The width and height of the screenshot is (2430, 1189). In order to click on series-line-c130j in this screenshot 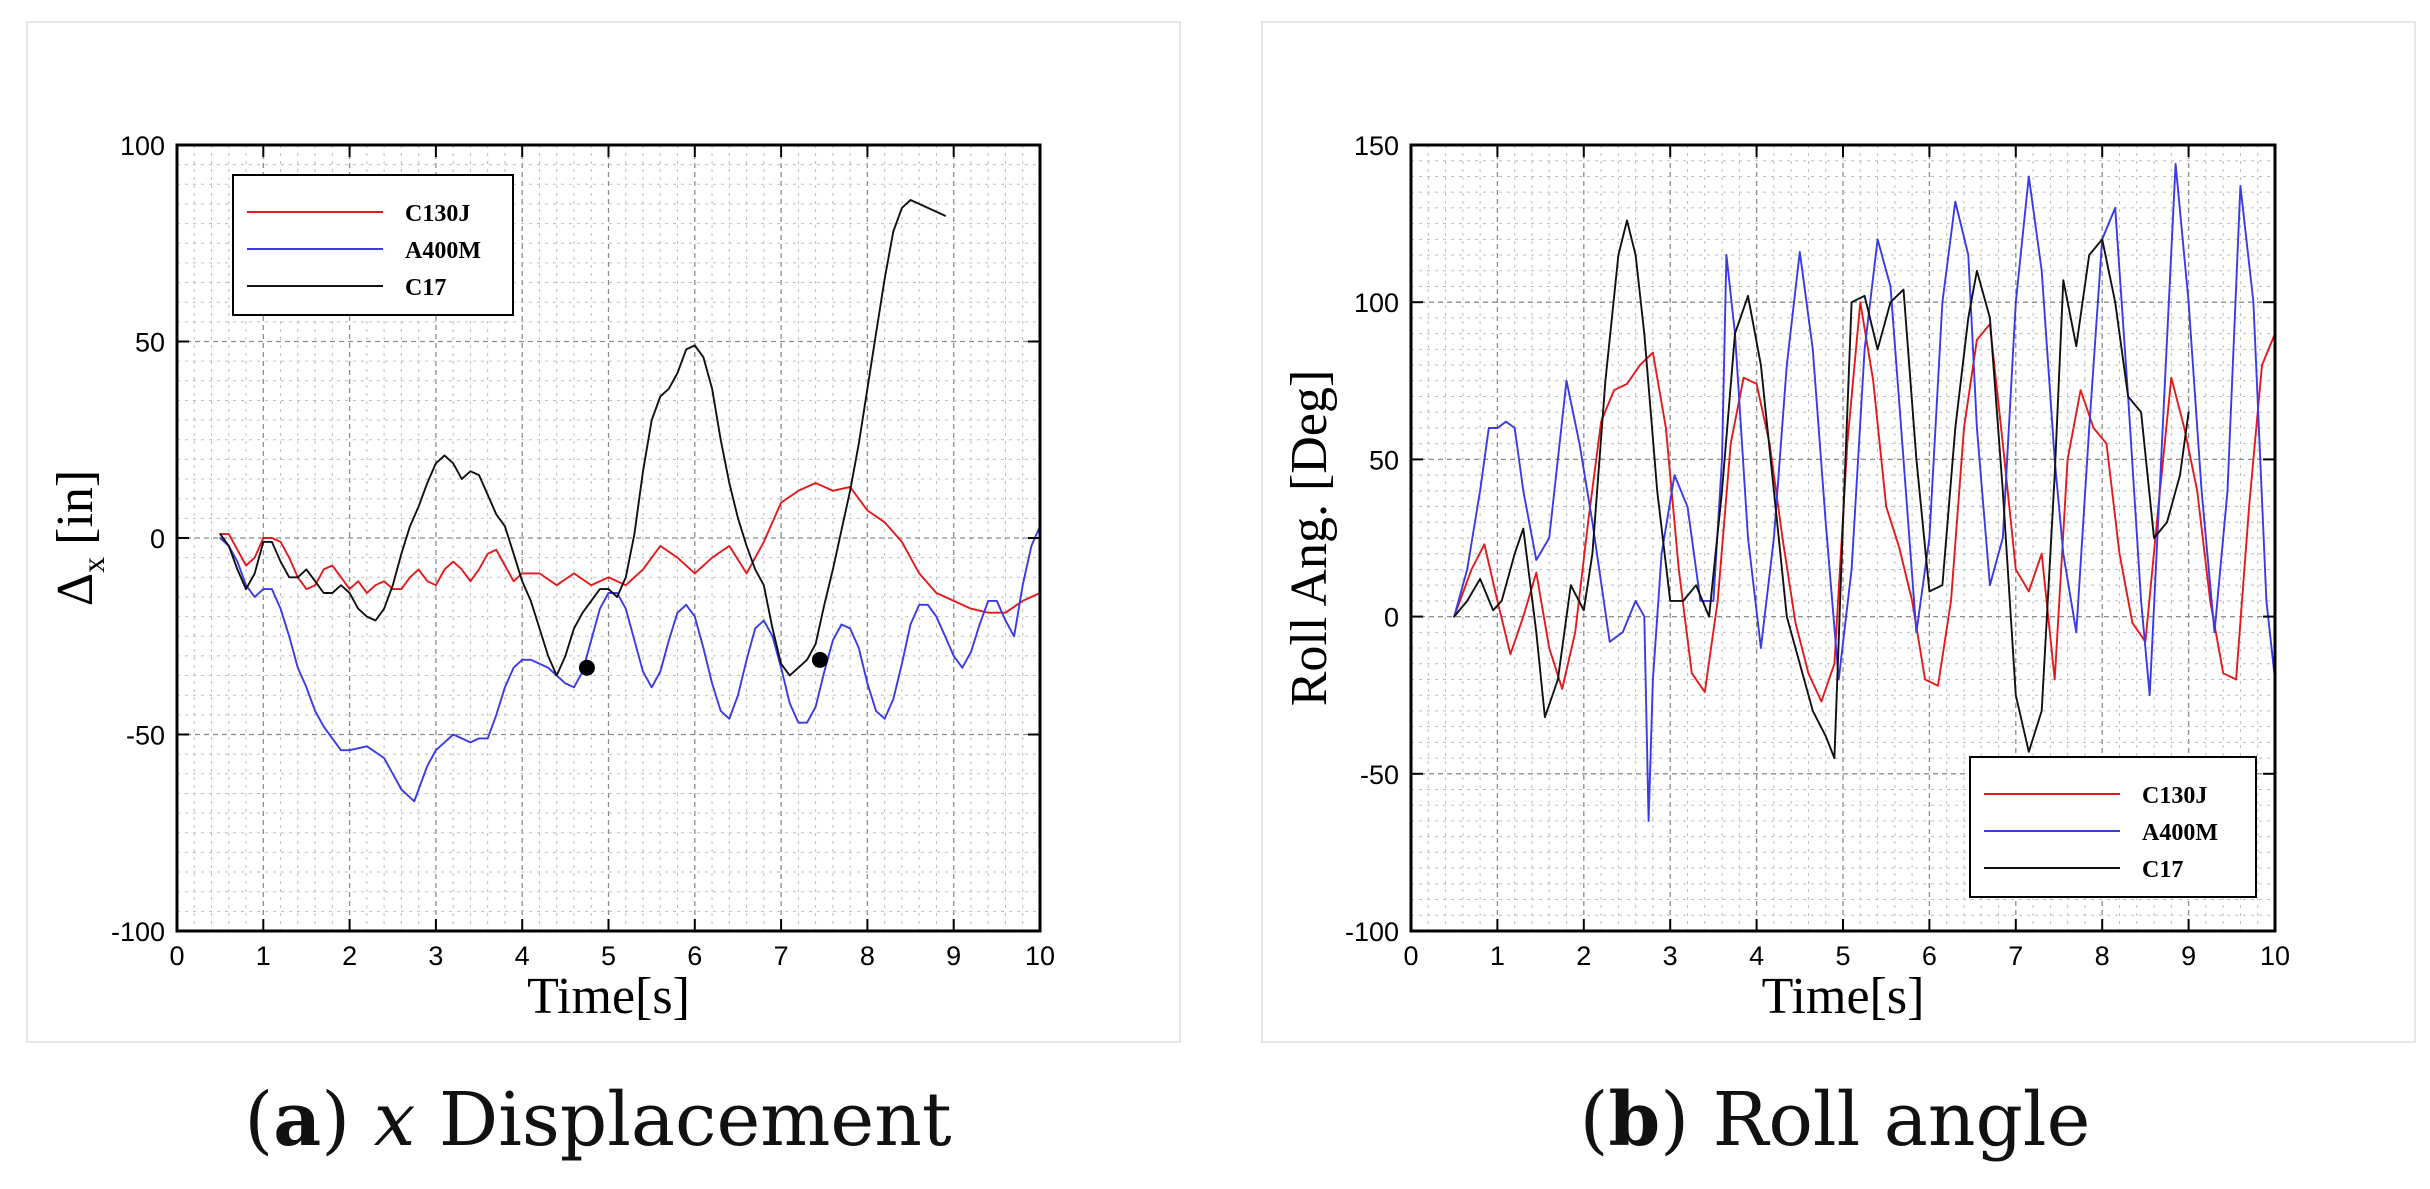, I will do `click(1864, 502)`.